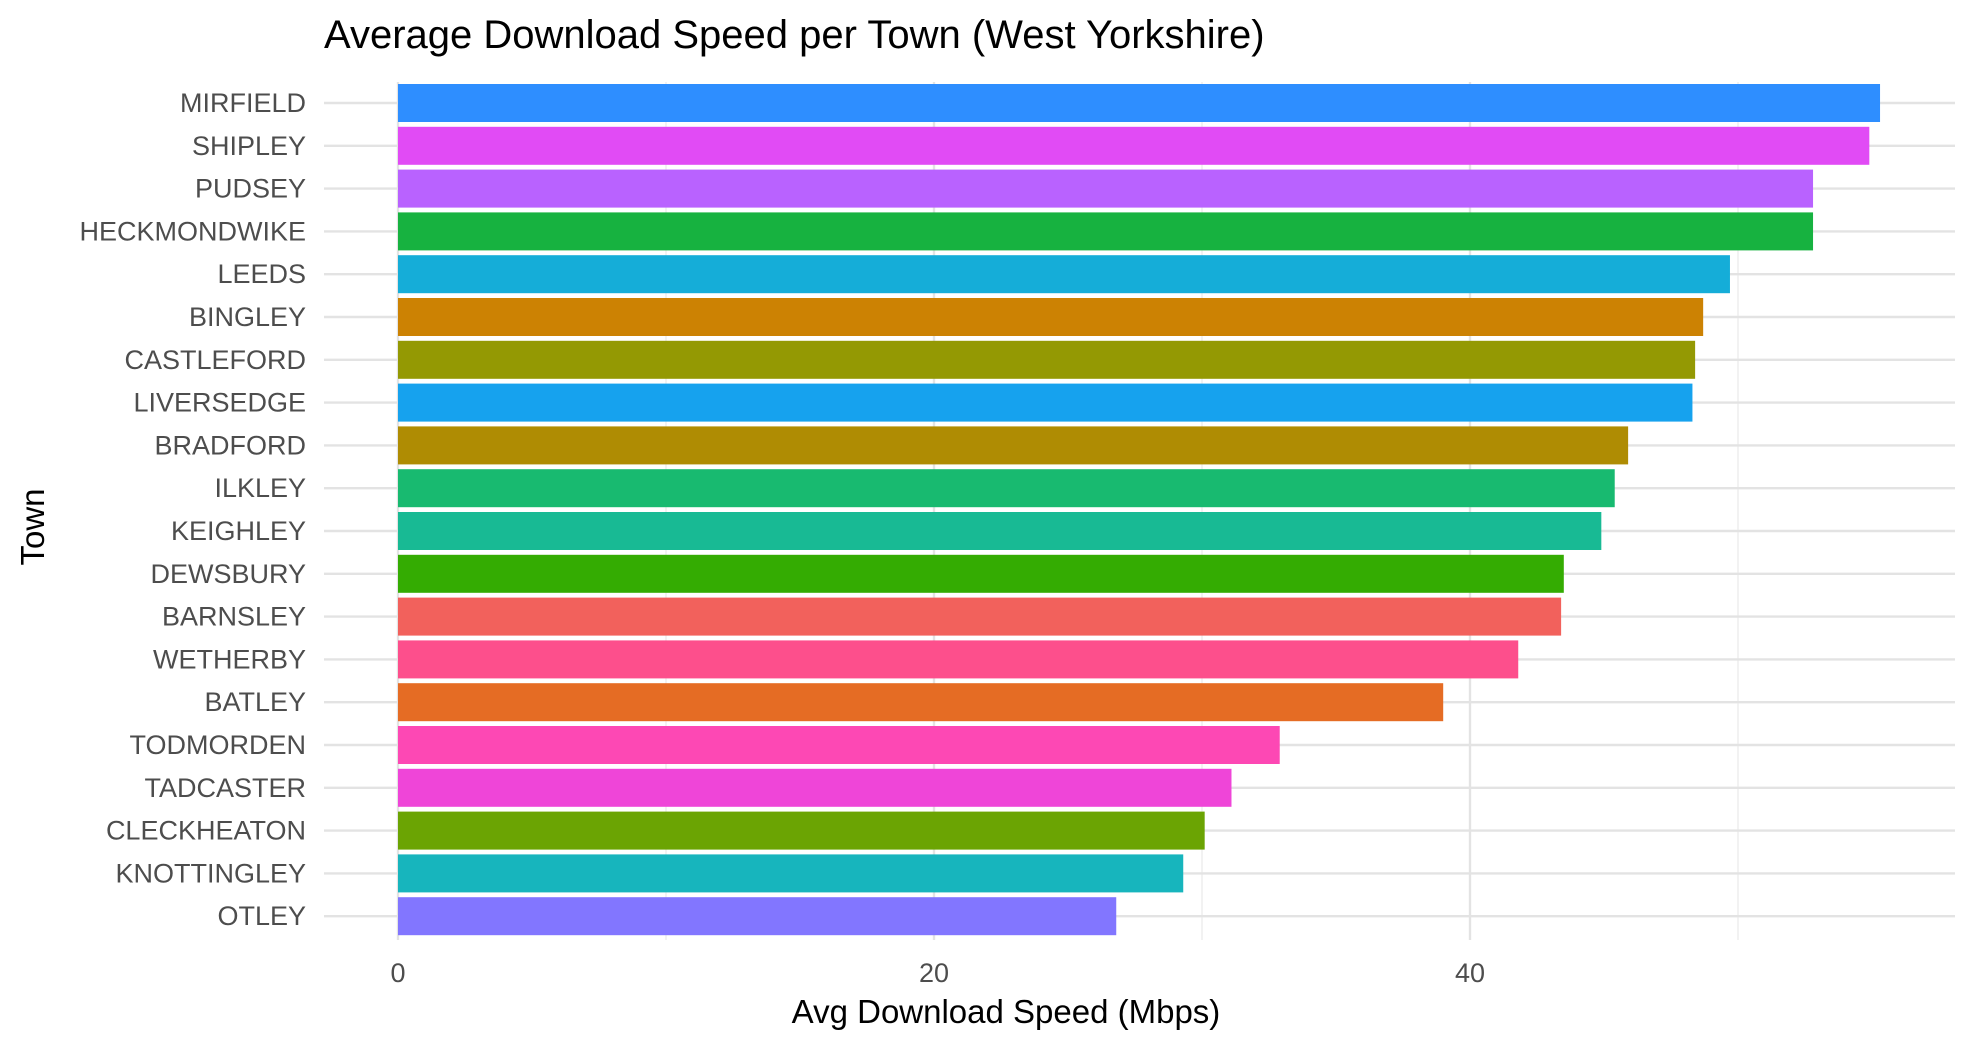 This screenshot has width=1970, height=1047. Describe the element at coordinates (1006, 1011) in the screenshot. I see `x-axis-title: Avg Download Speed (Mbps)` at that location.